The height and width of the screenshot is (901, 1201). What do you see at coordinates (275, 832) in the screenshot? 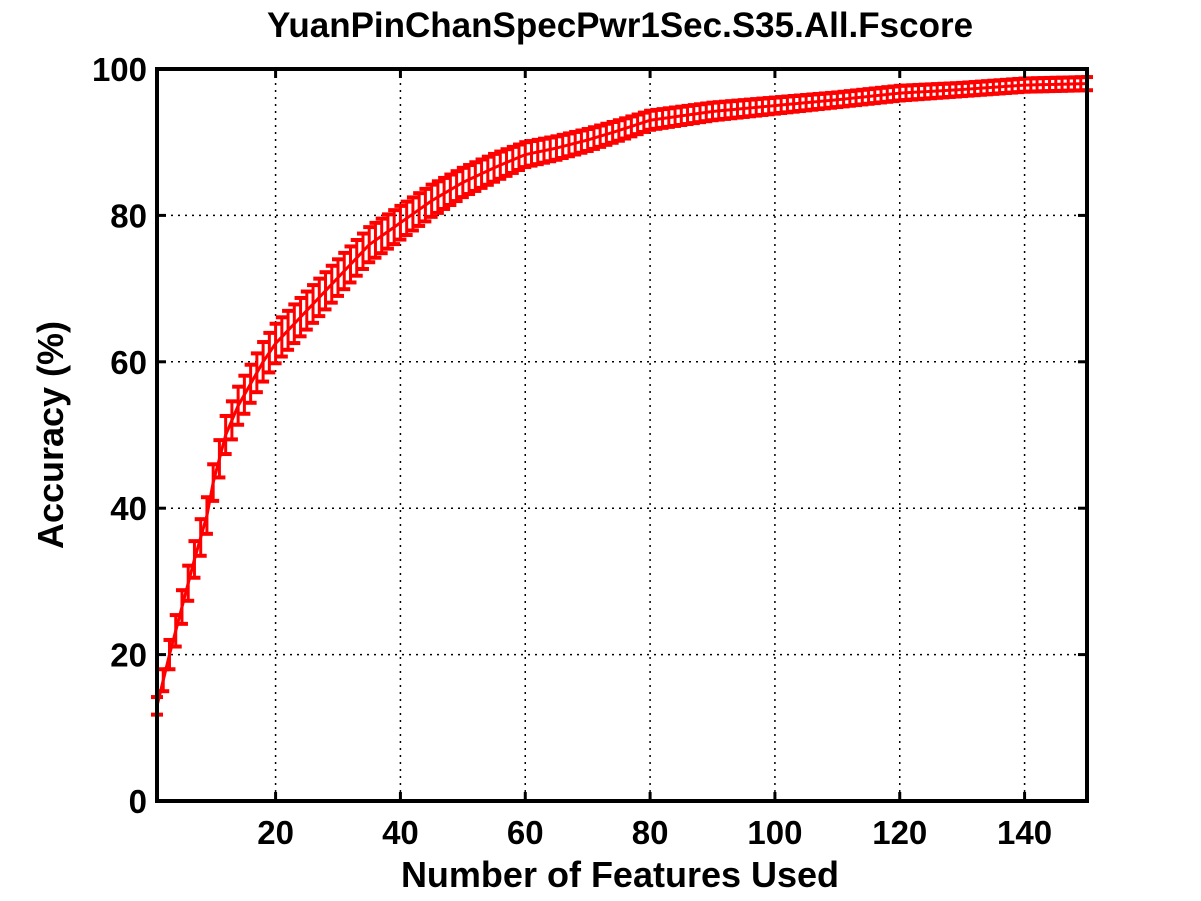
I see `x-tick-label: 20` at bounding box center [275, 832].